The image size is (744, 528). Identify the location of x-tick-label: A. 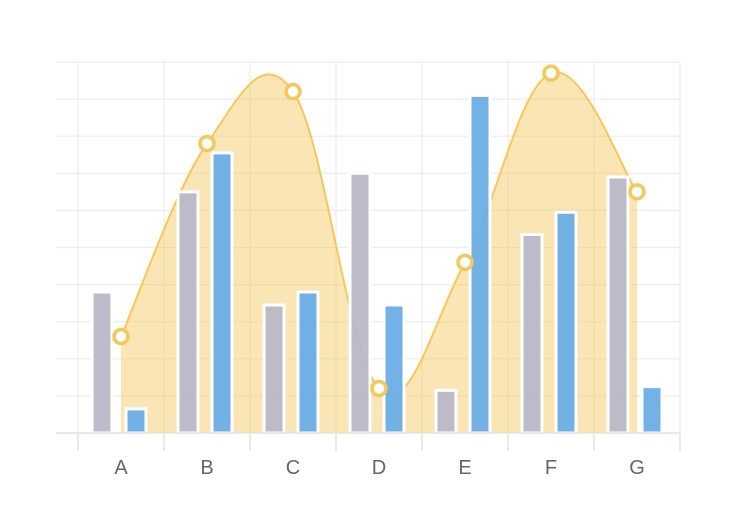
(121, 468).